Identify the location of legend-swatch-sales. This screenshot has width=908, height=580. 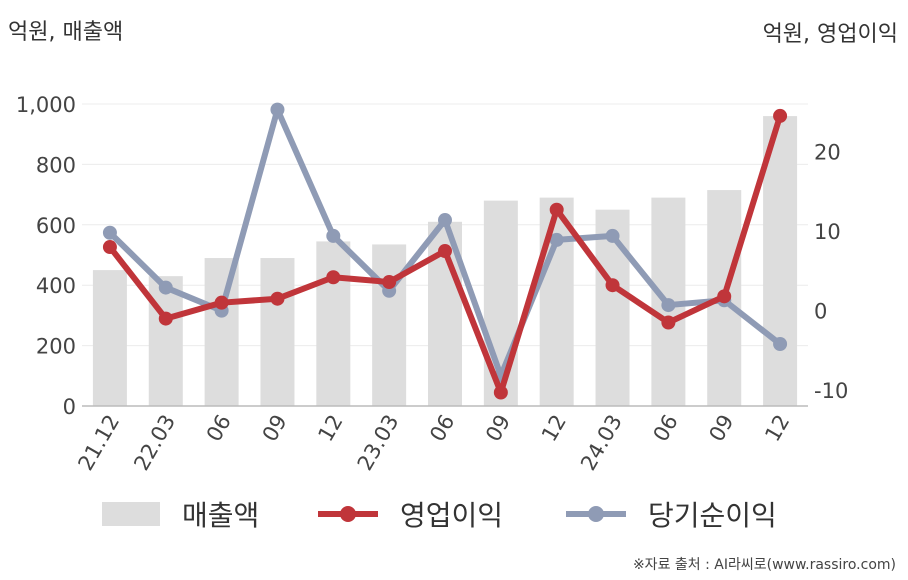
(131, 514).